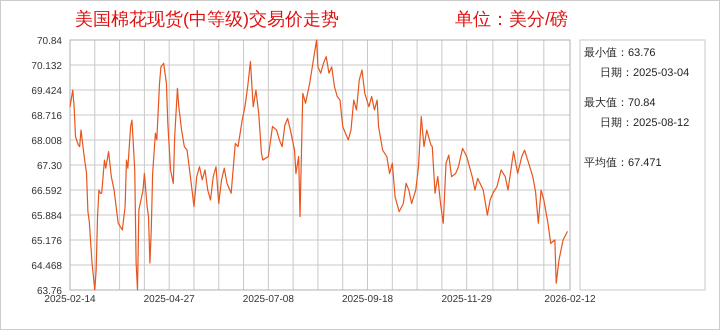 The height and width of the screenshot is (330, 720). Describe the element at coordinates (570, 299) in the screenshot. I see `x-tick-label: 2026-02-12` at that location.